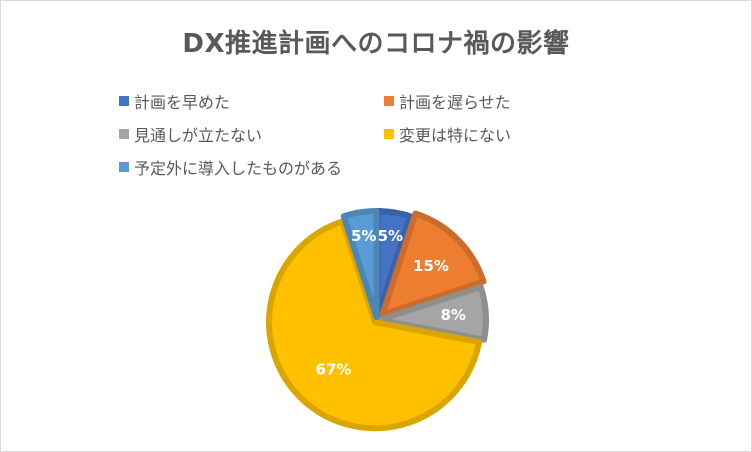  Describe the element at coordinates (334, 369) in the screenshot. I see `data-label: 67%` at that location.